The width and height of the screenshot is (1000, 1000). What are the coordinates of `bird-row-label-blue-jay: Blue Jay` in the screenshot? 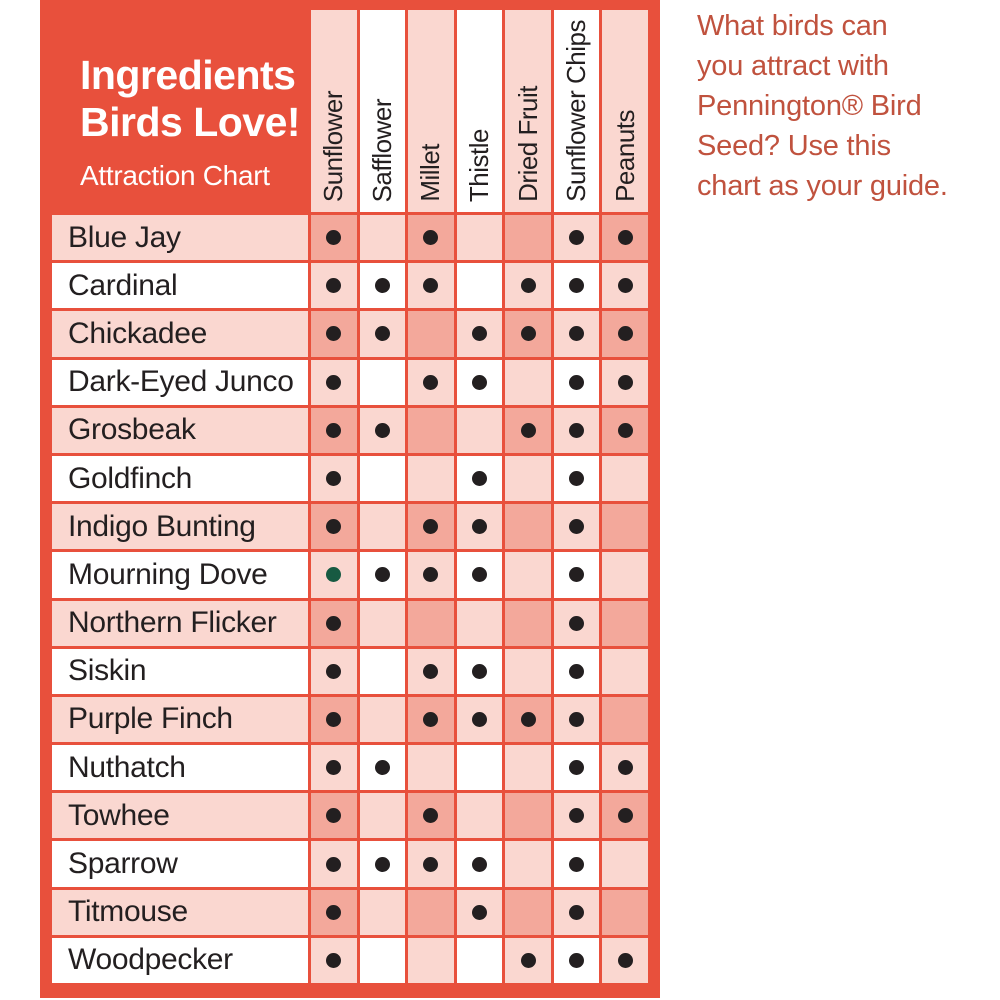 It's located at (180, 238).